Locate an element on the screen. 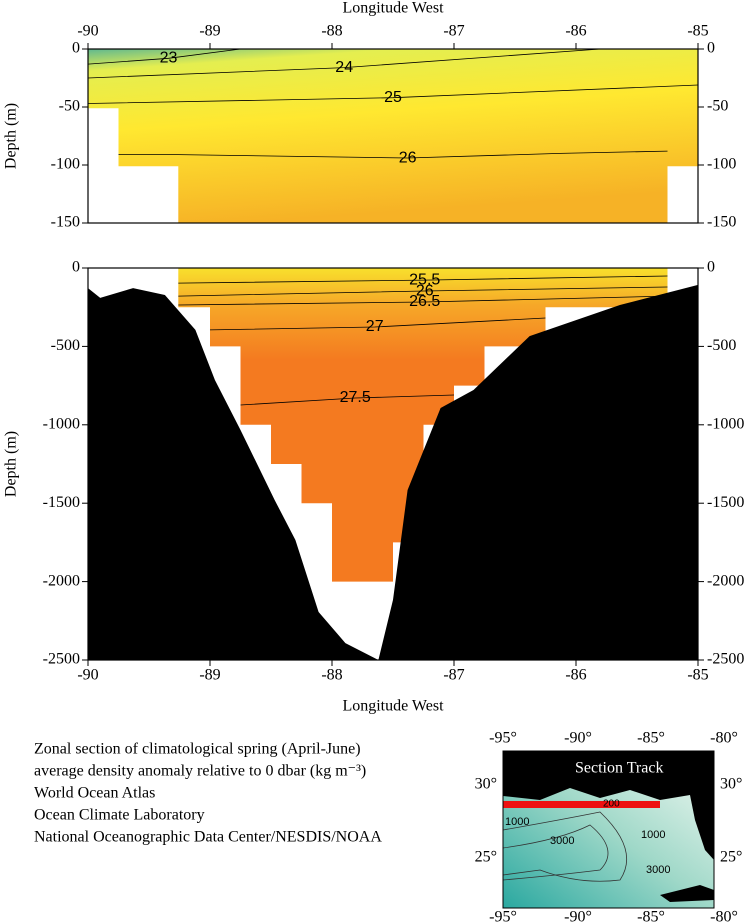 Image resolution: width=751 pixels, height=922 pixels. map-depth-label: 200 is located at coordinates (611, 804).